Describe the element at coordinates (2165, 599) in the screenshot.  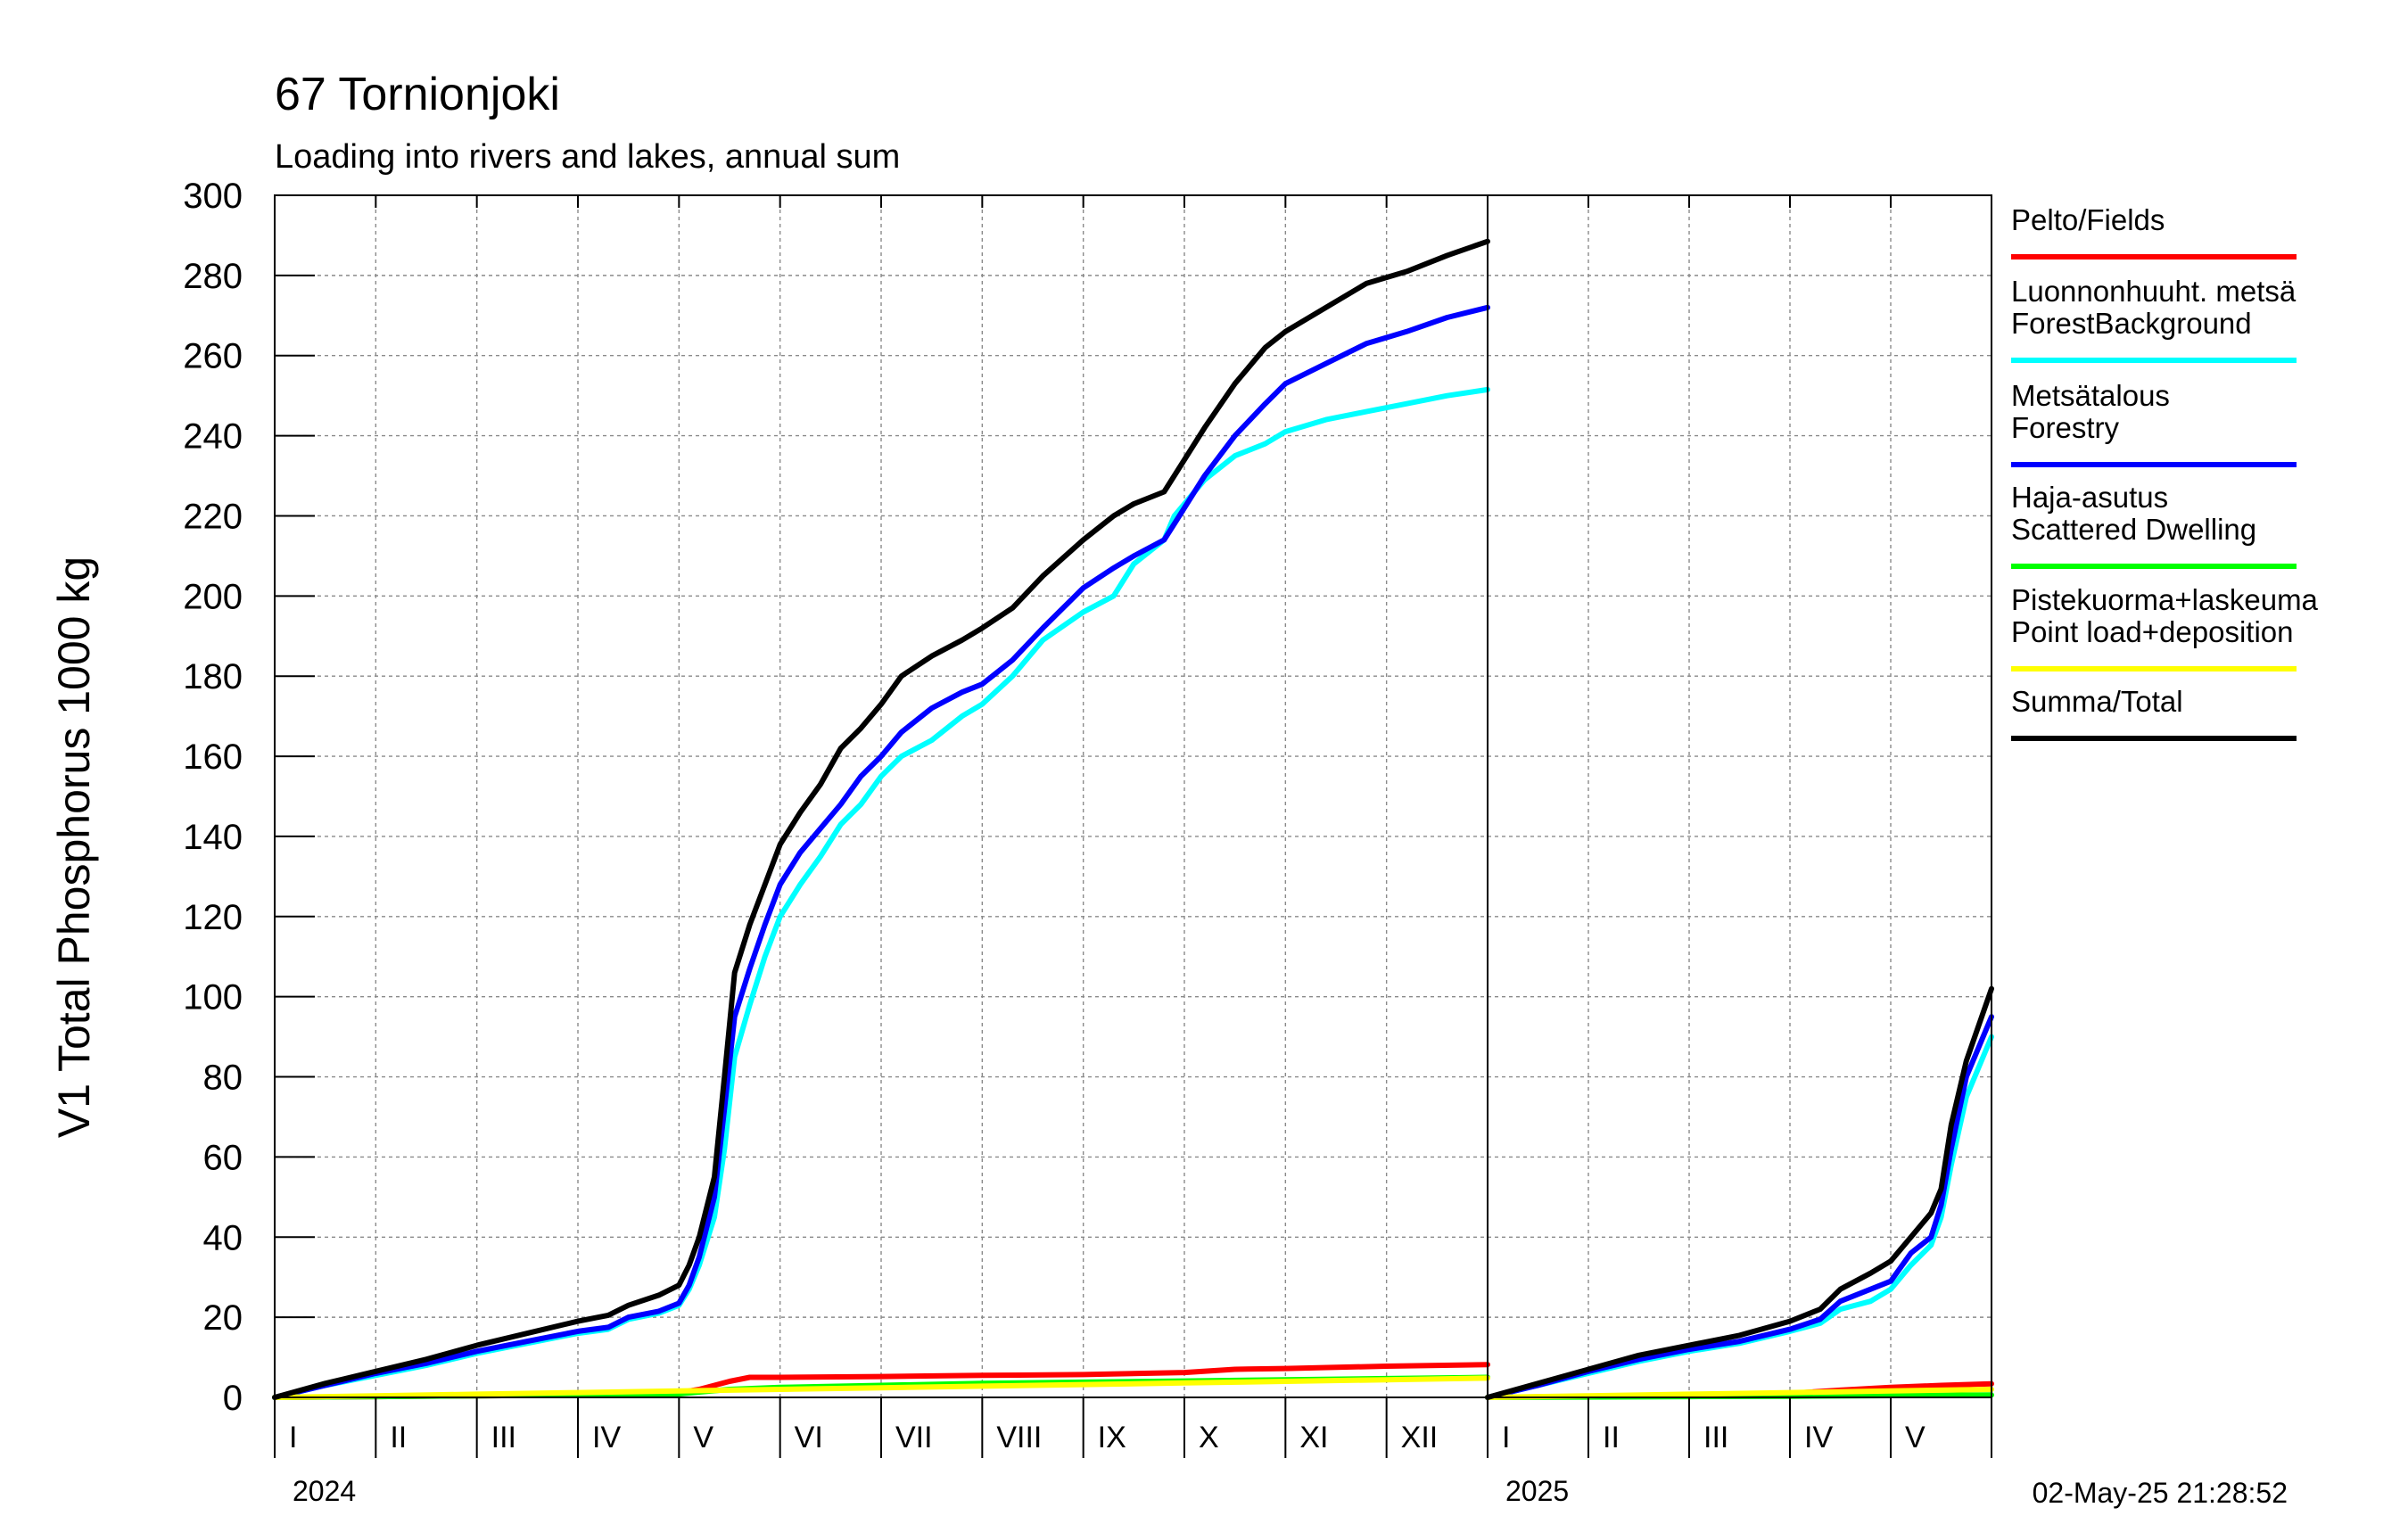
I see `legend-label: Pistekuorma+laskeuma` at that location.